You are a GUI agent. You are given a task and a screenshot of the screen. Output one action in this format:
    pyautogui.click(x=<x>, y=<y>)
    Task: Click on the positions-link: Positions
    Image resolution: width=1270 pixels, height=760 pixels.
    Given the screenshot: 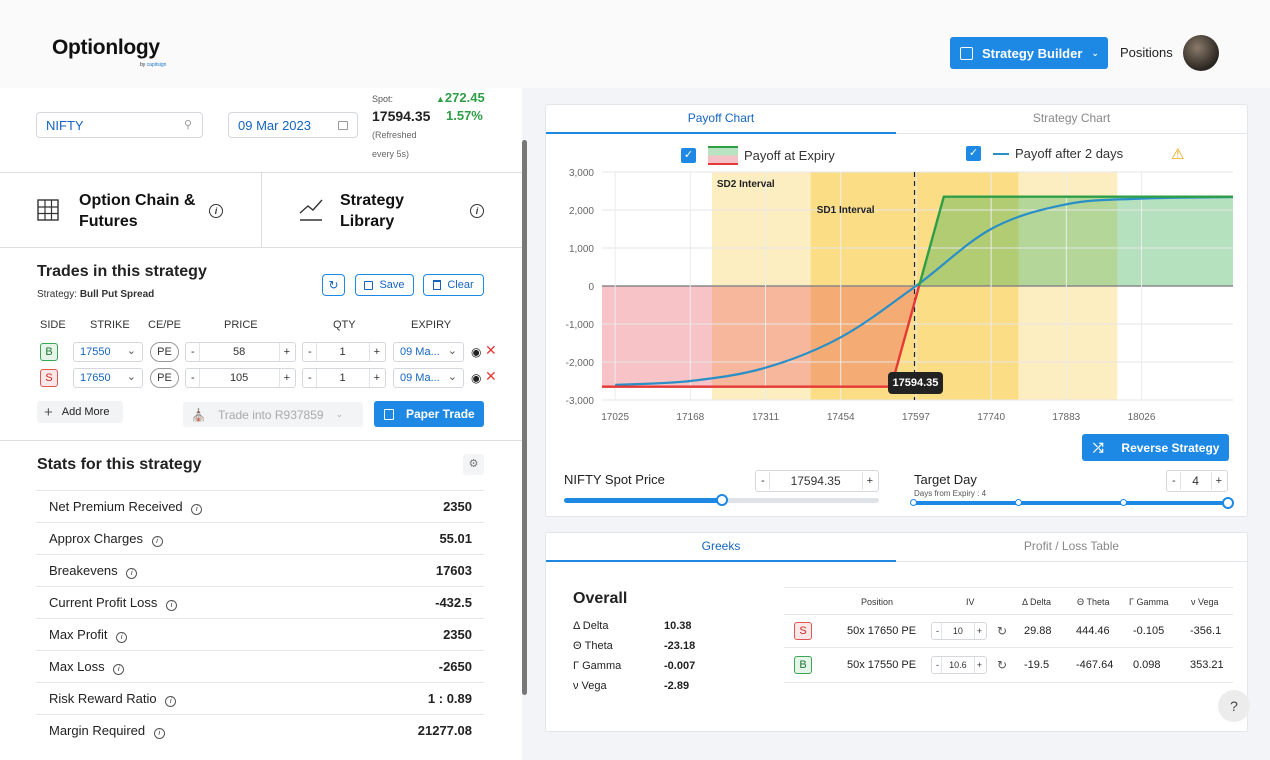 What is the action you would take?
    pyautogui.click(x=1146, y=52)
    